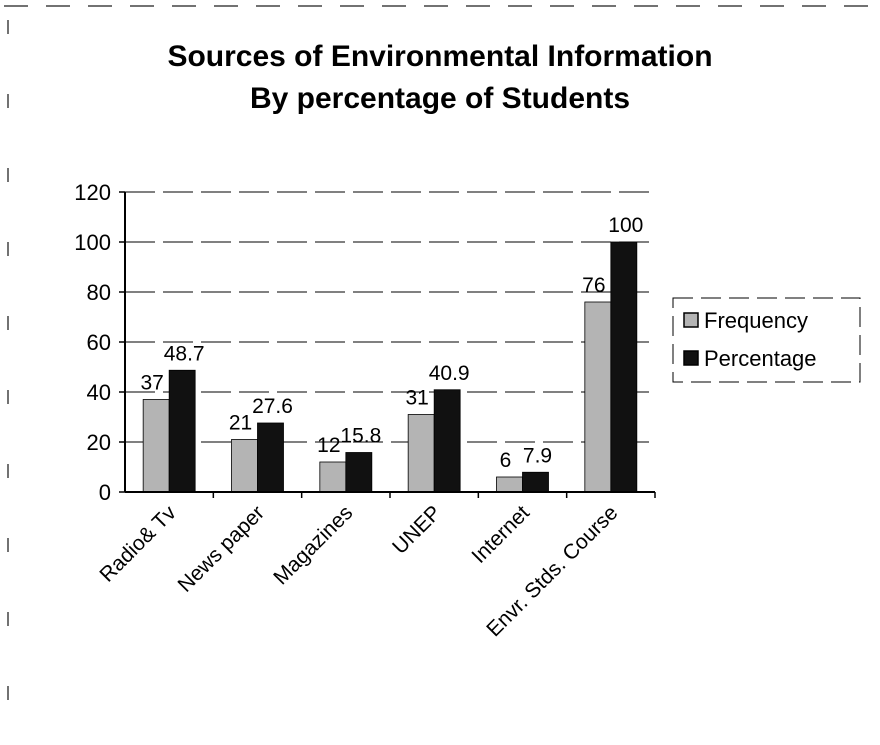 The image size is (880, 745). I want to click on data-label: 27.6, so click(272, 406).